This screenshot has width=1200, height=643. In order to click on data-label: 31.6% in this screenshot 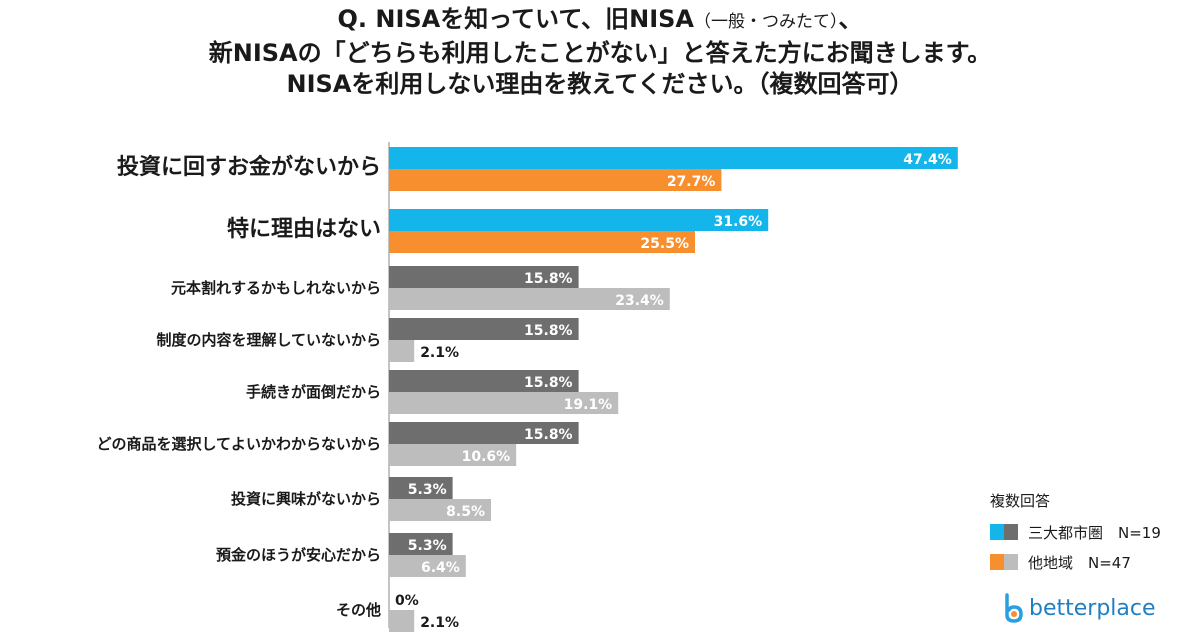, I will do `click(738, 222)`.